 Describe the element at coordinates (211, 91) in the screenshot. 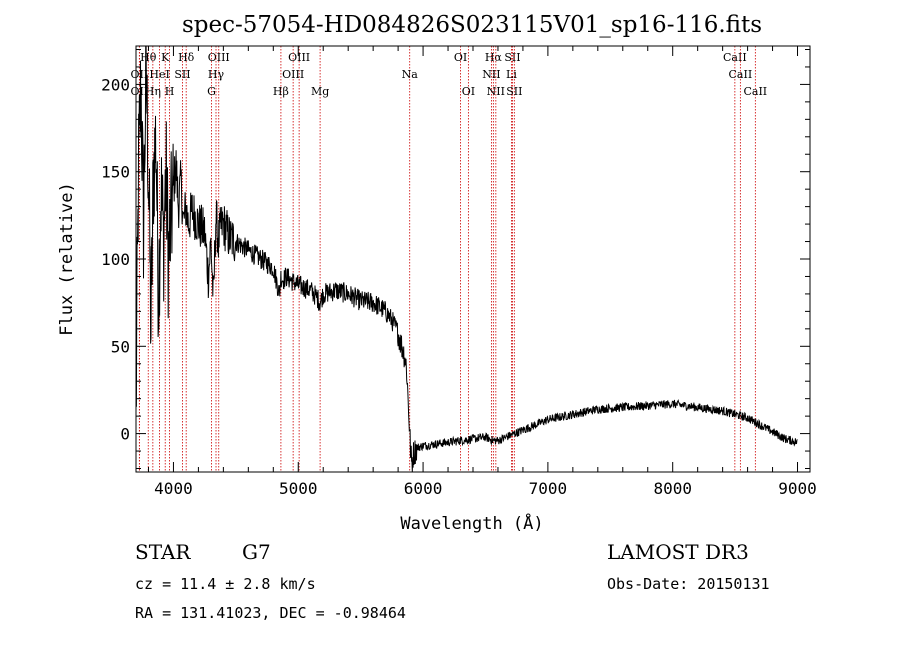

I see `spectral-line-label: G` at that location.